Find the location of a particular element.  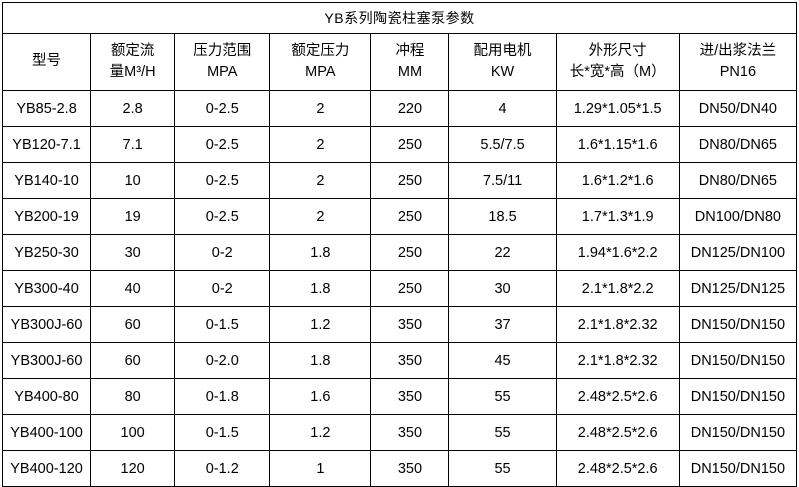

header-line2: 长*宽*高（M） is located at coordinates (617, 72).